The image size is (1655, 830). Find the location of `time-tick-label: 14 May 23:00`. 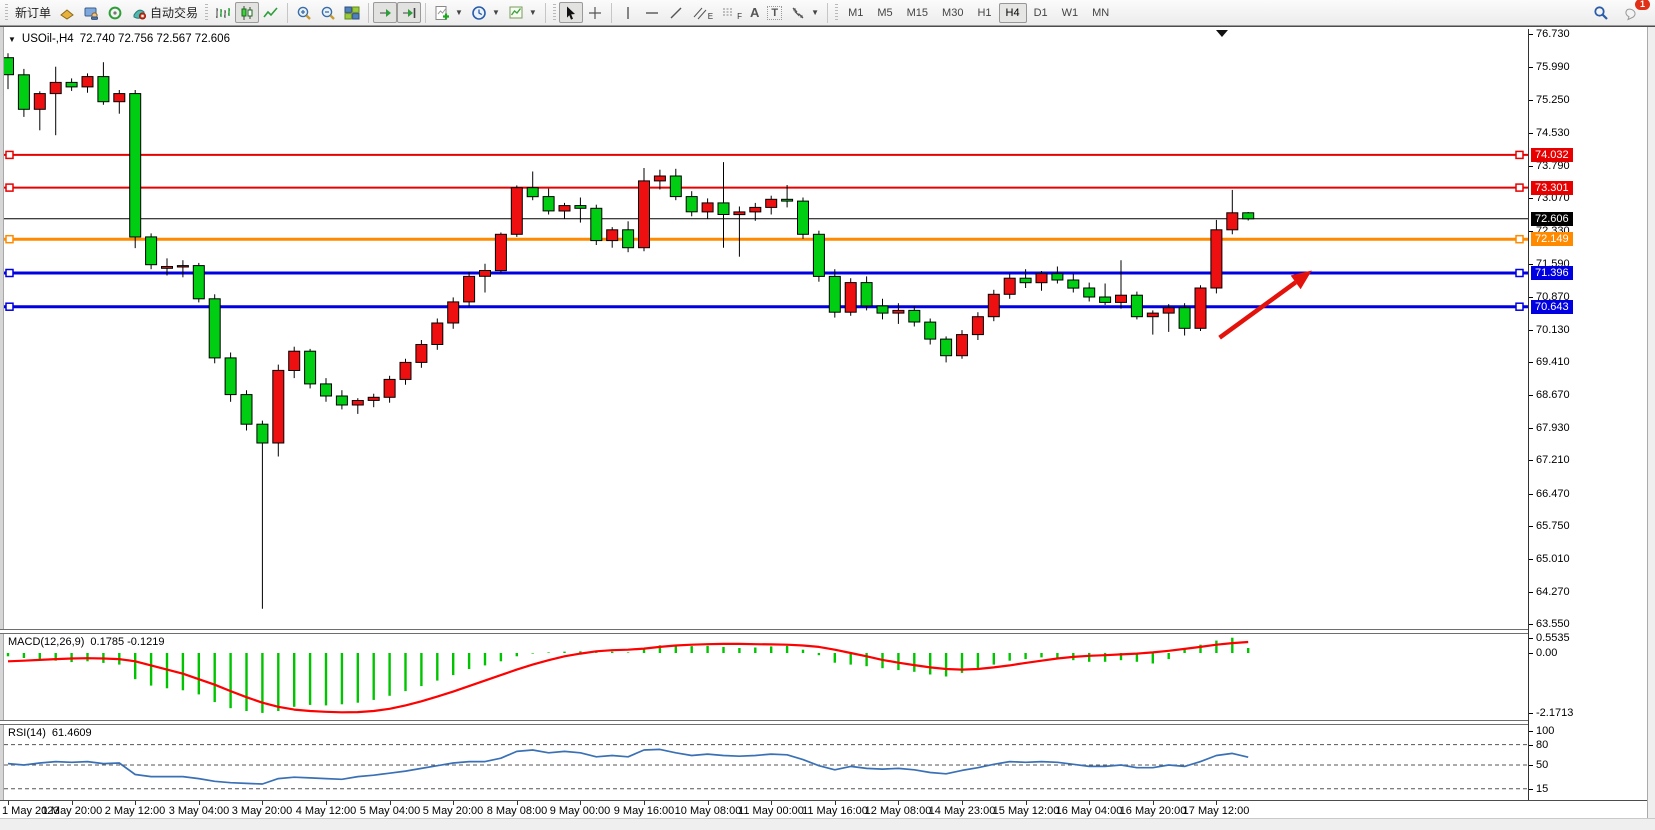

time-tick-label: 14 May 23:00 is located at coordinates (962, 811).